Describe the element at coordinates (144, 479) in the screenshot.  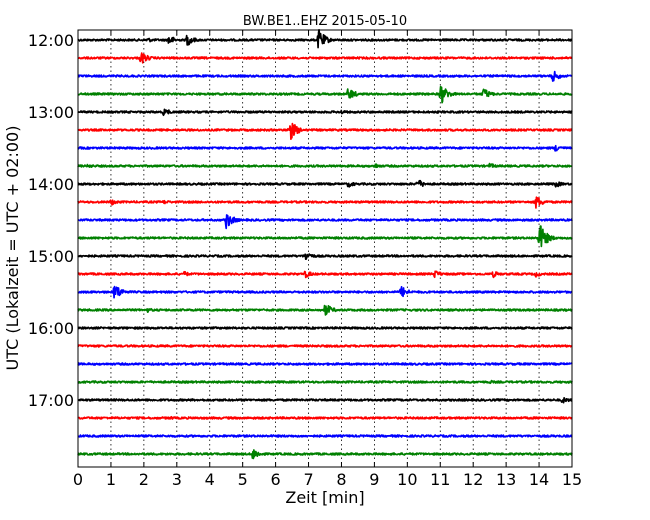
I see `x-tick-label: 2` at that location.